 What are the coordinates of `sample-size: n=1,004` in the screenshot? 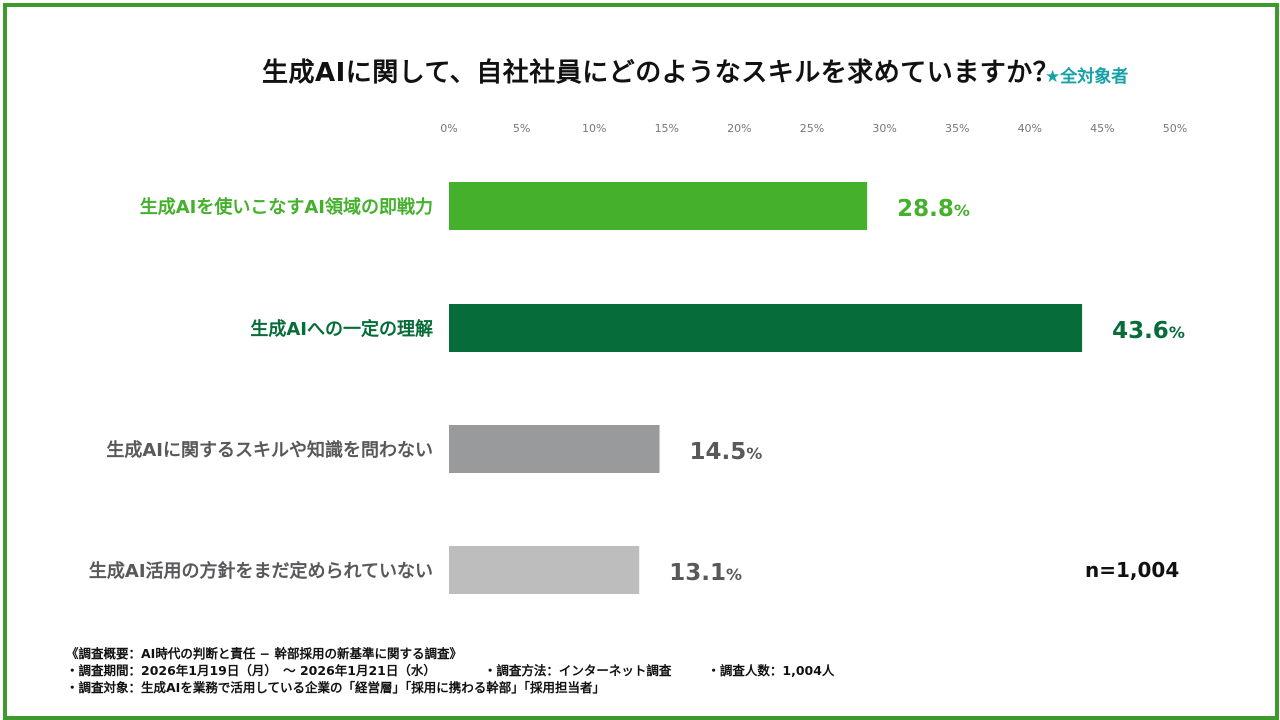 It's located at (1132, 570).